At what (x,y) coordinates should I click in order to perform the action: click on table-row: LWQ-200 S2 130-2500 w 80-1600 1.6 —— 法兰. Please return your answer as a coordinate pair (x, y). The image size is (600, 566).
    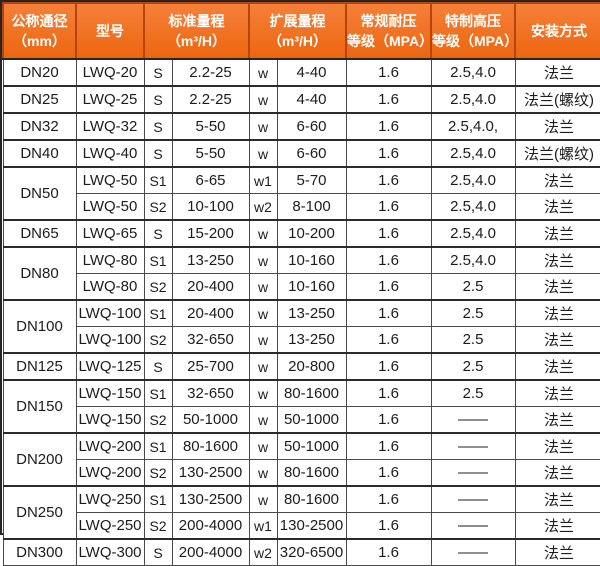
    Looking at the image, I should click on (301, 473).